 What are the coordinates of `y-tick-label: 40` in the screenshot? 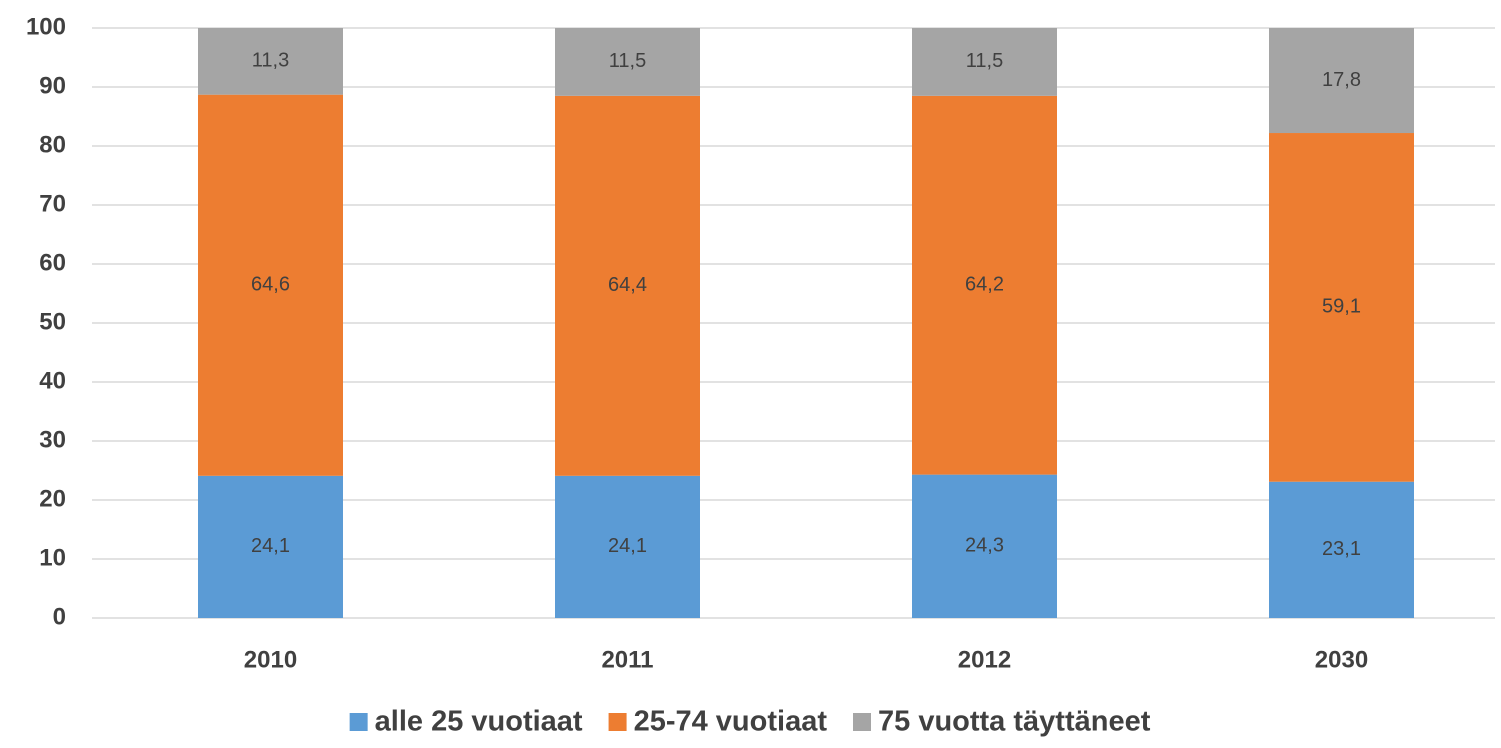 It's located at (52, 380).